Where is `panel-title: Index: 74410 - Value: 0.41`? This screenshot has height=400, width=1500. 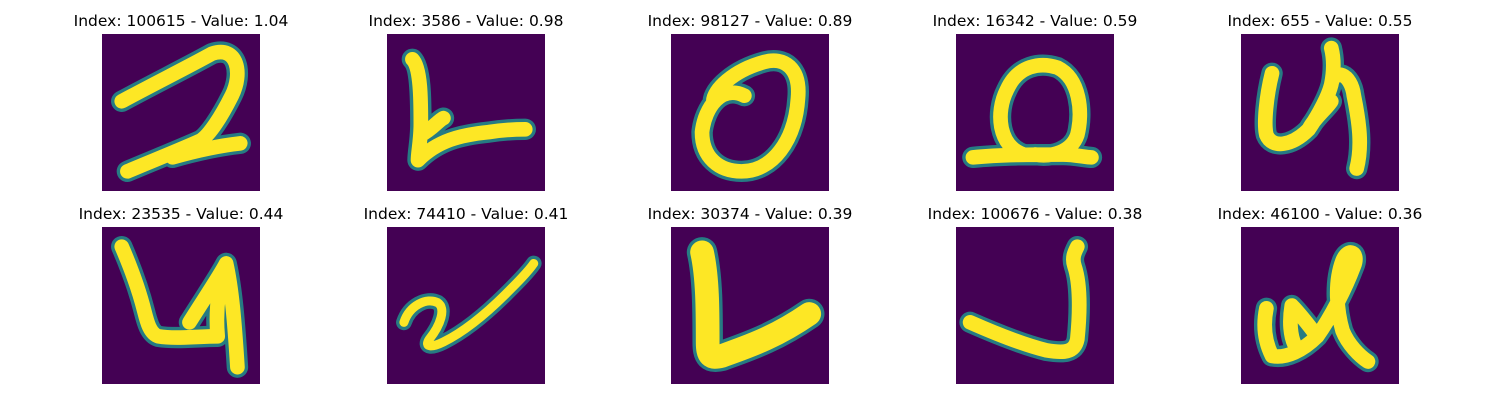
panel-title: Index: 74410 - Value: 0.41 is located at coordinates (466, 214).